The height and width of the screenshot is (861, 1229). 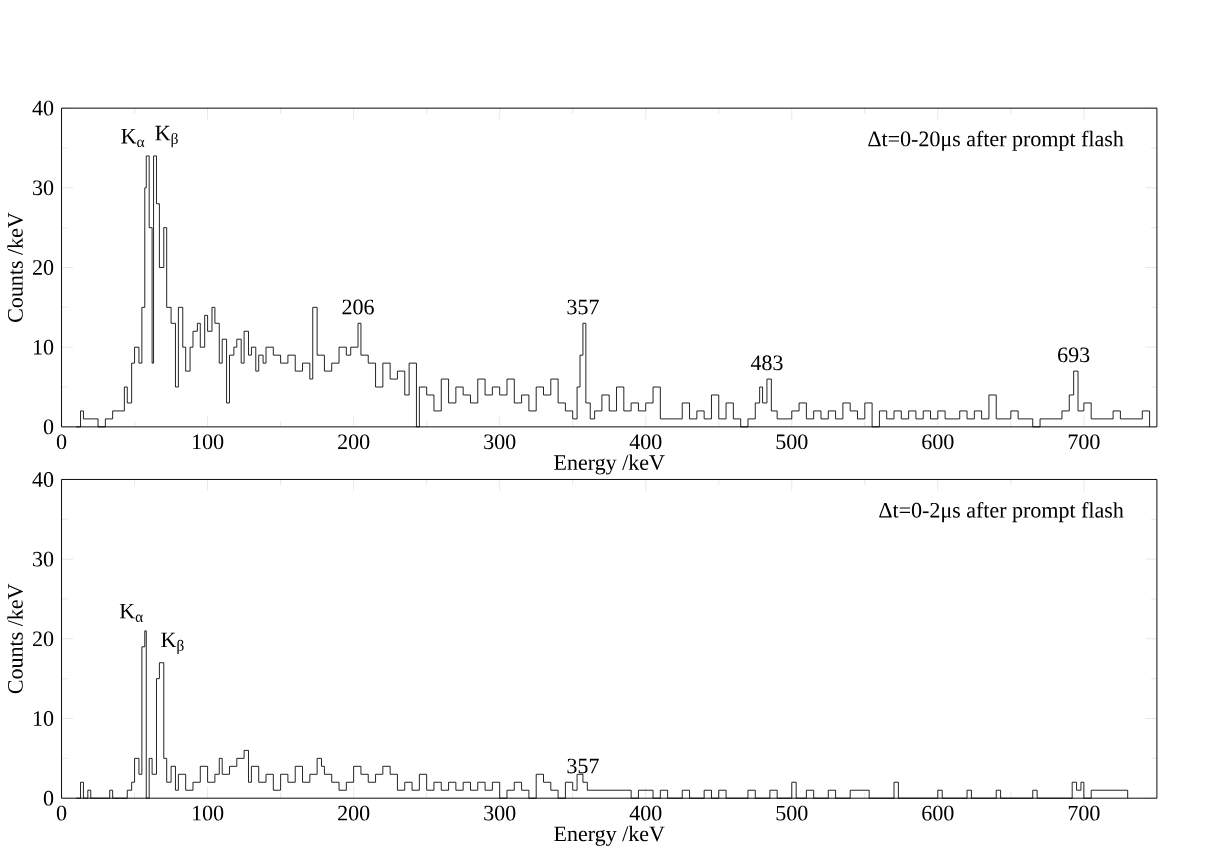 I want to click on annotation: 206, so click(x=358, y=307).